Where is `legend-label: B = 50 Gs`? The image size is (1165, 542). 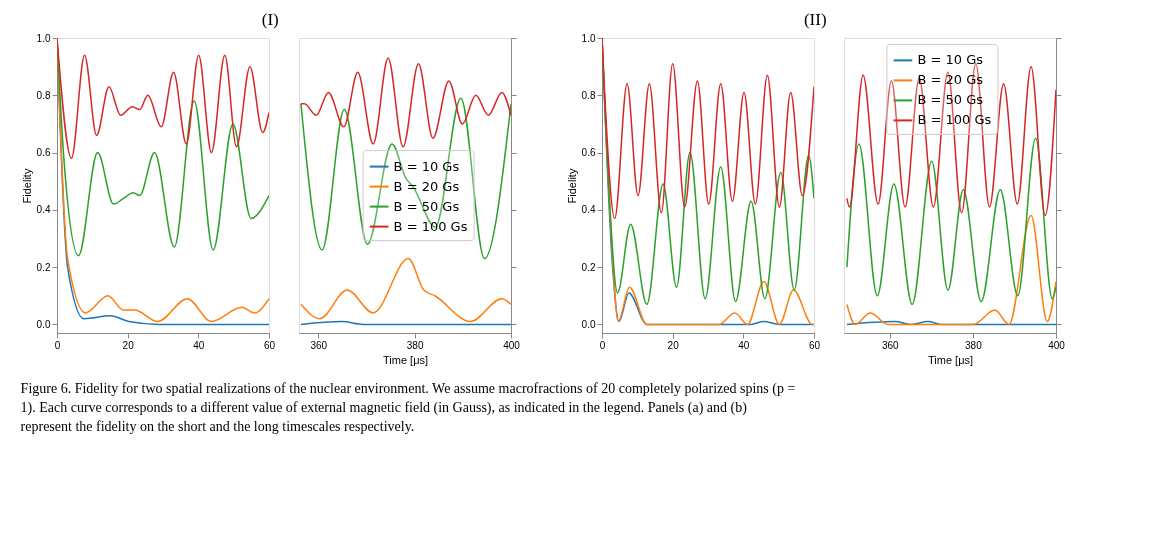 legend-label: B = 50 Gs is located at coordinates (426, 206).